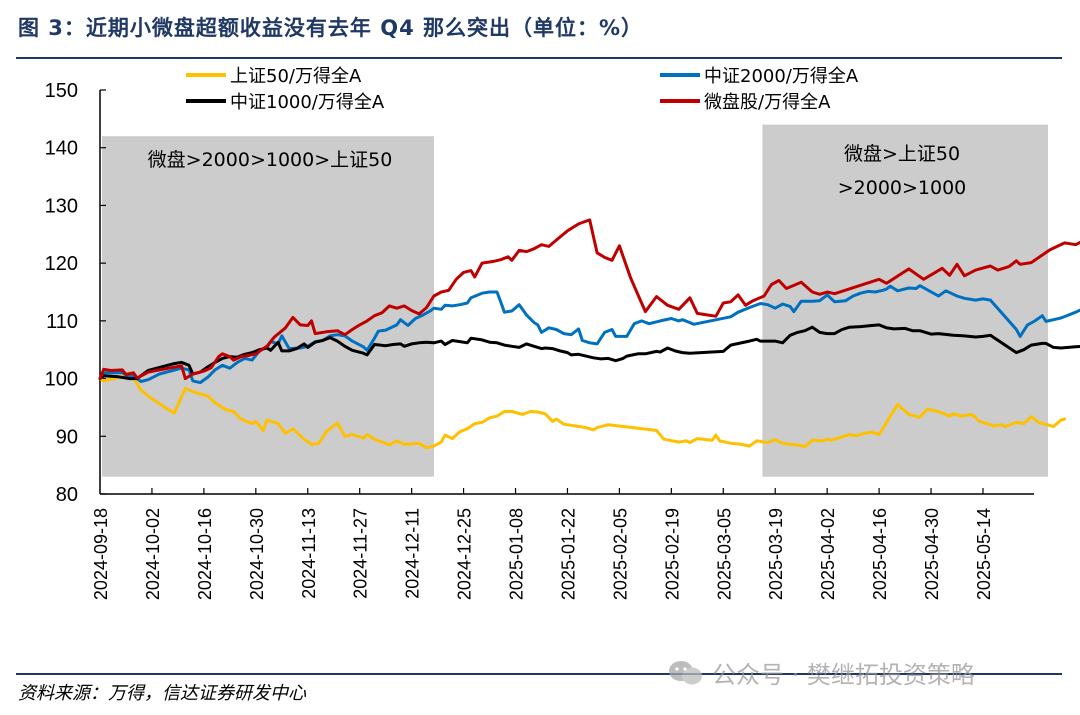  I want to click on legend-label: 中证1000/万得全A, so click(307, 102).